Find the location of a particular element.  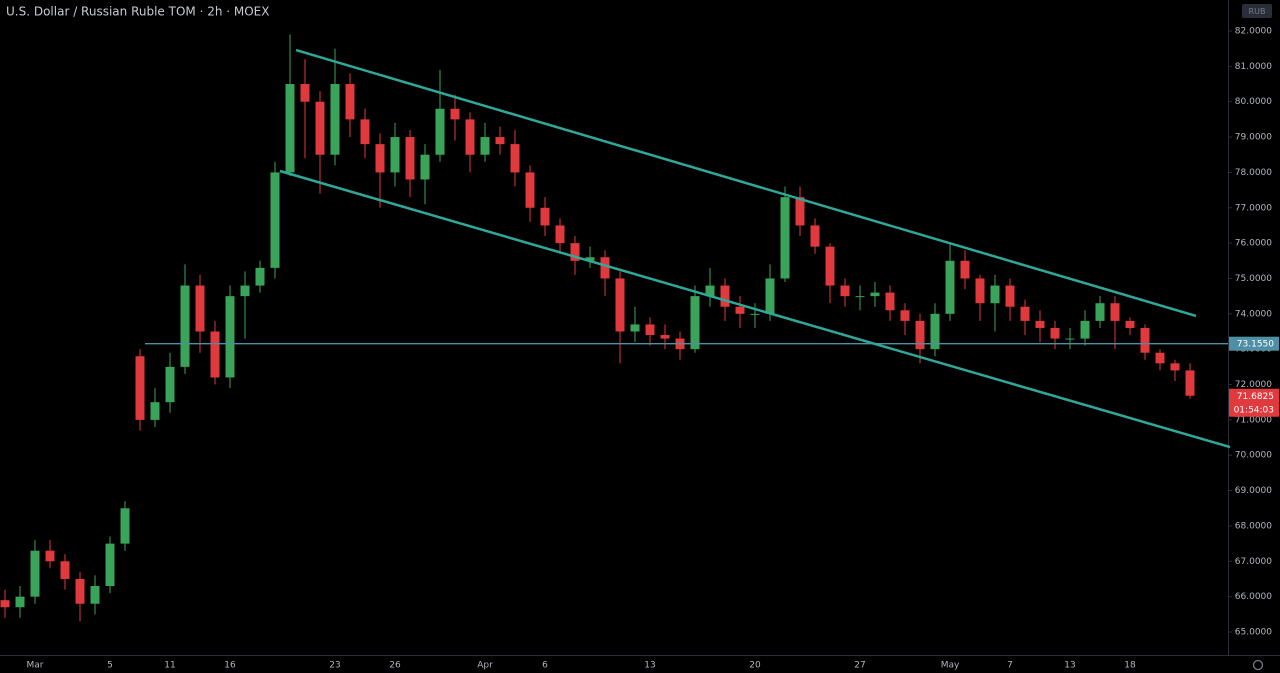

y-tick-label: 80.0000 is located at coordinates (1253, 102).